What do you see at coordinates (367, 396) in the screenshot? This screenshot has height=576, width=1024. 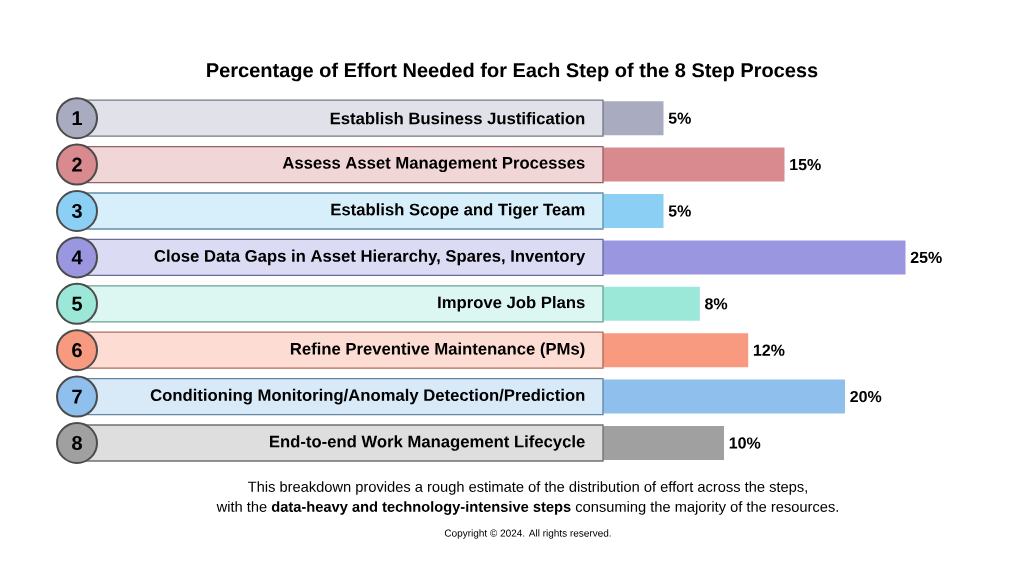 I see `y-tick-label: Conditioning Monitoring/Anomaly Detection/Prediction` at bounding box center [367, 396].